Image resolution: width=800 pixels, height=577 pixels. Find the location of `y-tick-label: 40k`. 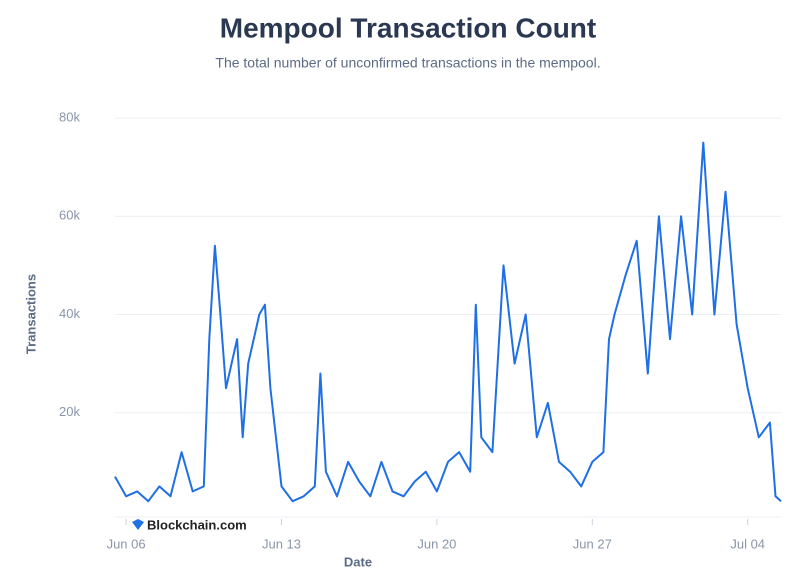

y-tick-label: 40k is located at coordinates (69, 313).